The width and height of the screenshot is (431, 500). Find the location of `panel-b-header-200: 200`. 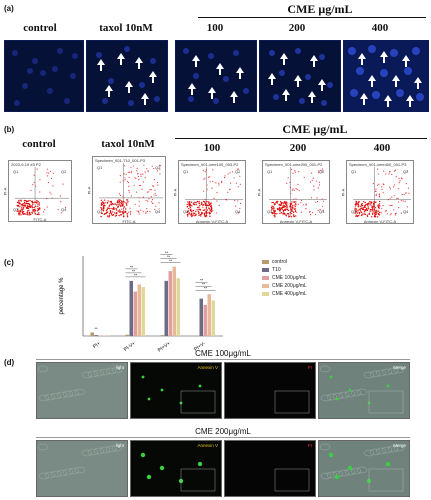

panel-b-header-200: 200 is located at coordinates (298, 148).